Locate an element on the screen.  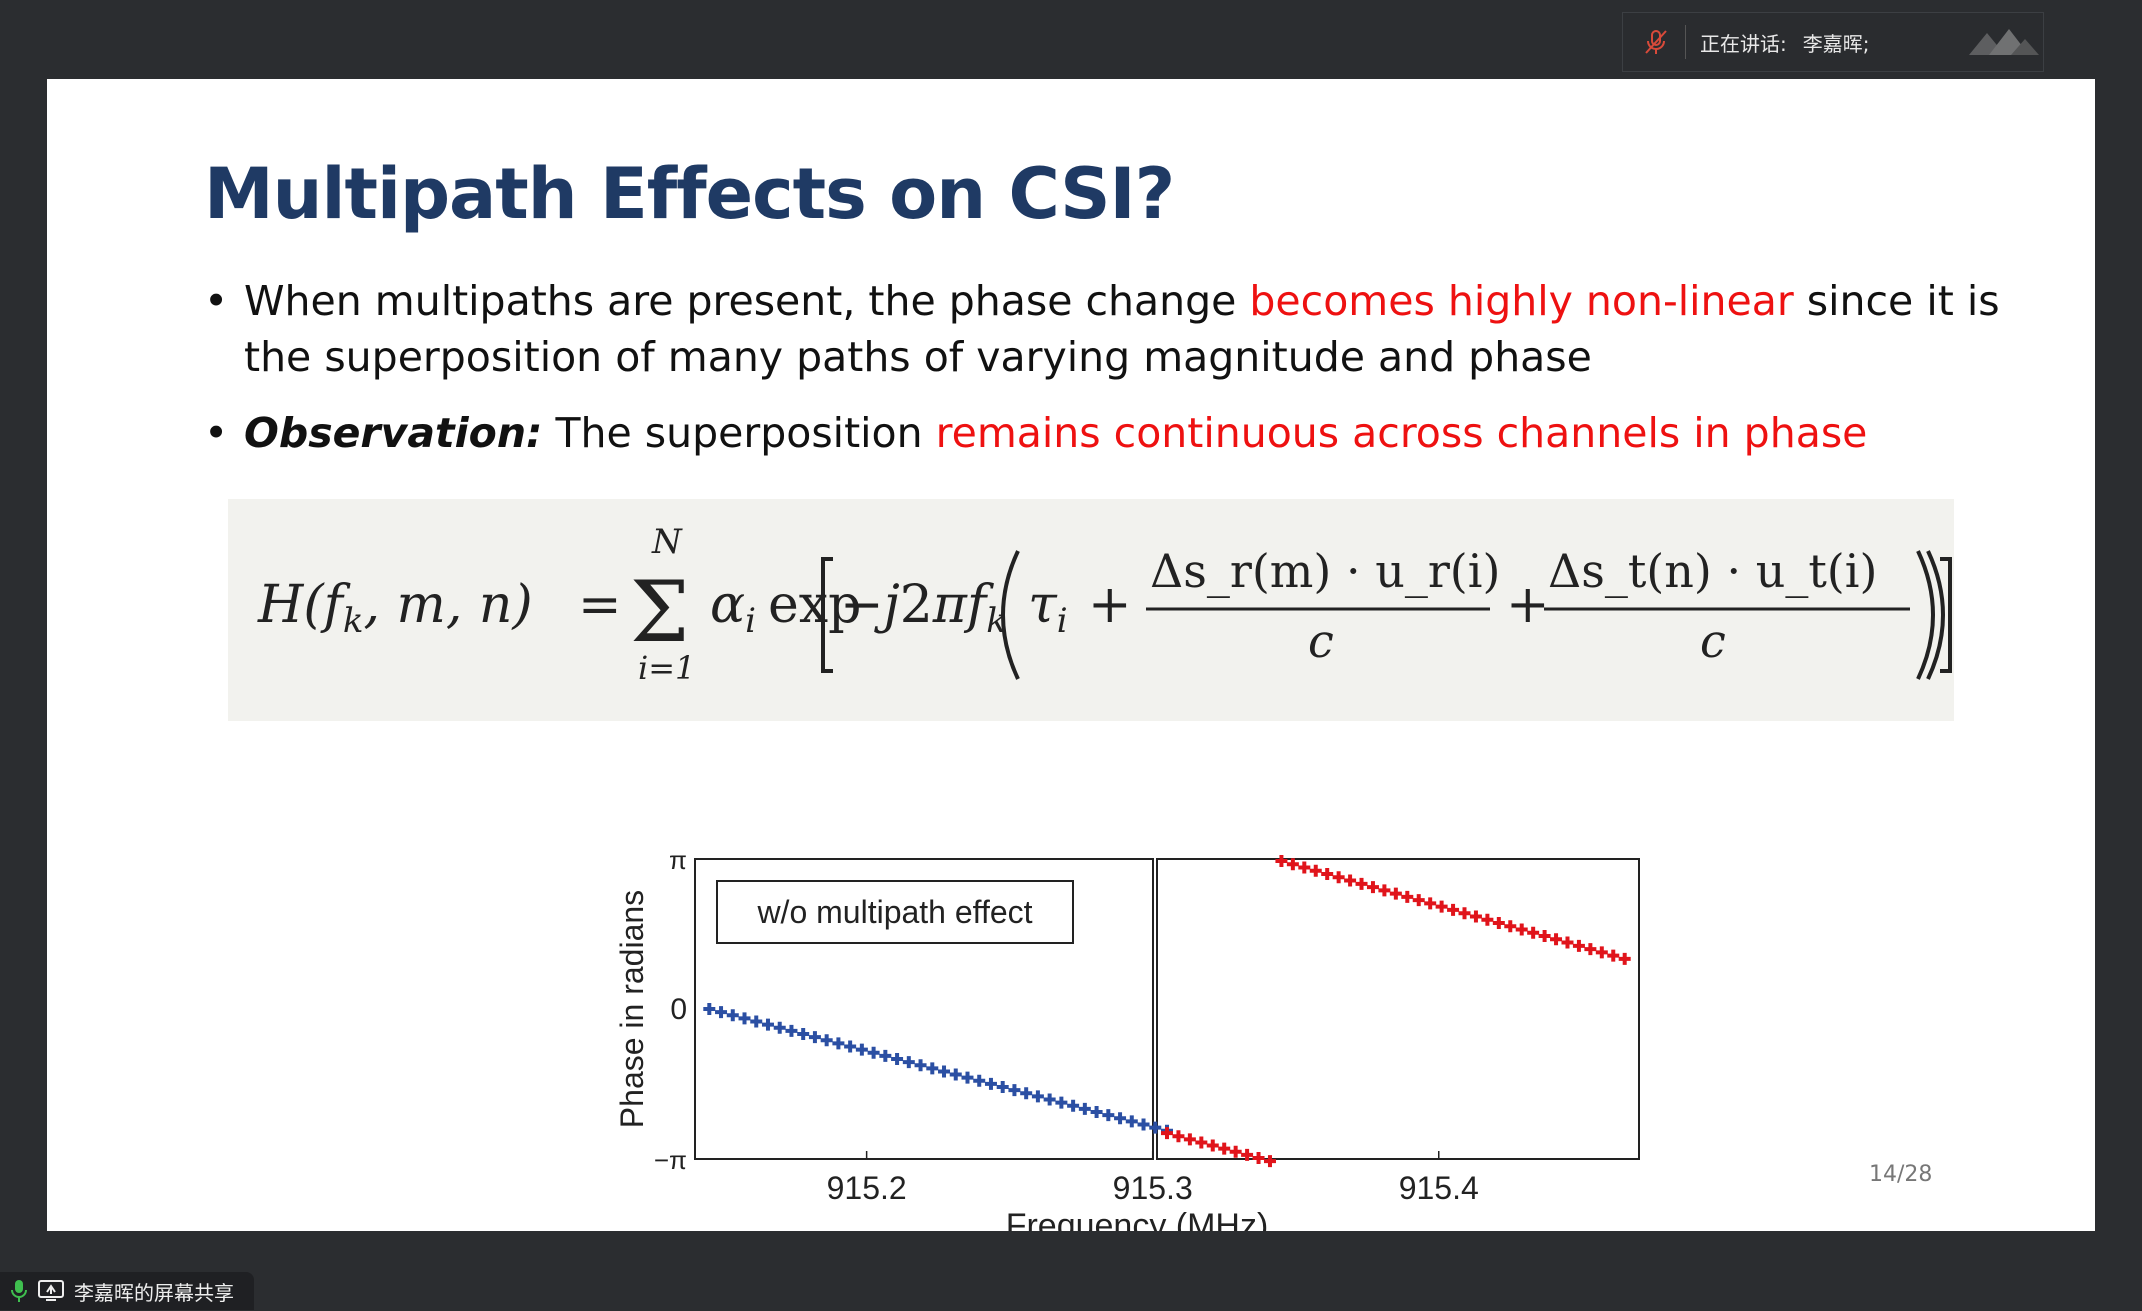
chart-frame is located at coordinates (1167, 1009).